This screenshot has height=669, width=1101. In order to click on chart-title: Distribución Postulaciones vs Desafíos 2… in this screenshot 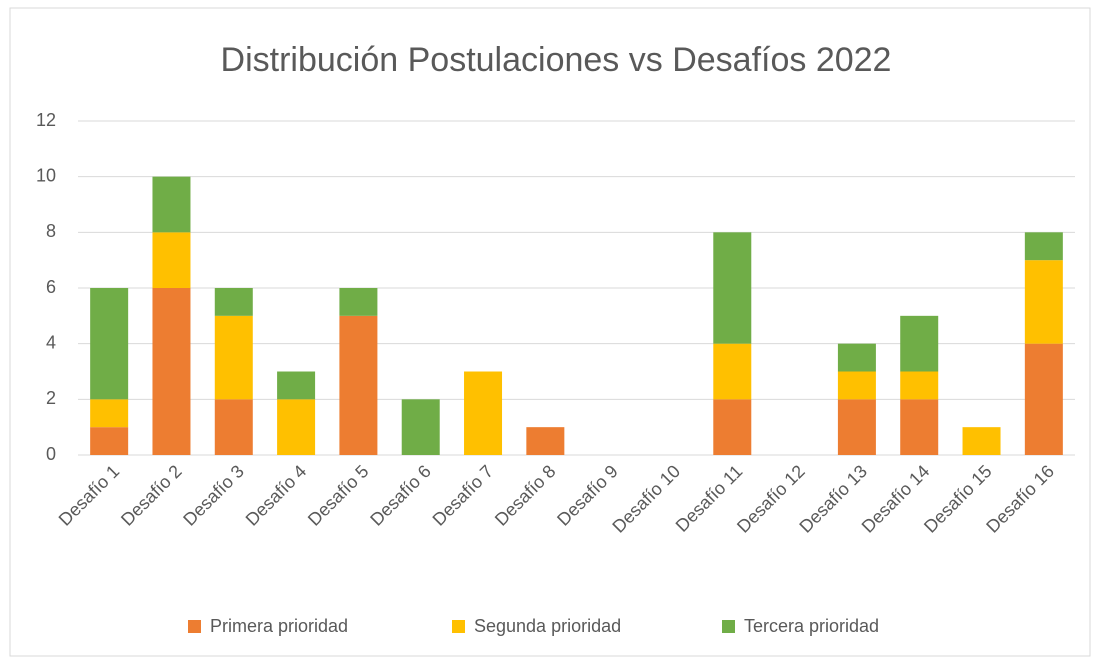, I will do `click(556, 60)`.